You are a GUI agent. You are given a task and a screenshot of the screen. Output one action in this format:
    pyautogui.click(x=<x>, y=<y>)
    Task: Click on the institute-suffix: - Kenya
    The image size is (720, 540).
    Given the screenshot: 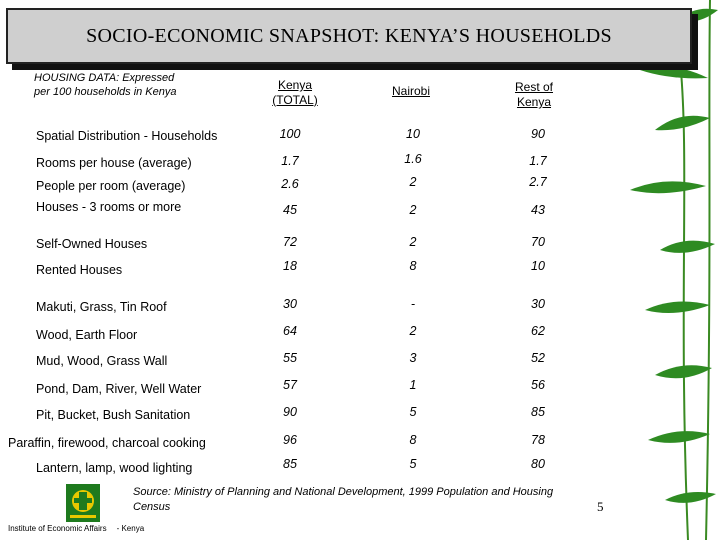 What is the action you would take?
    pyautogui.click(x=130, y=528)
    